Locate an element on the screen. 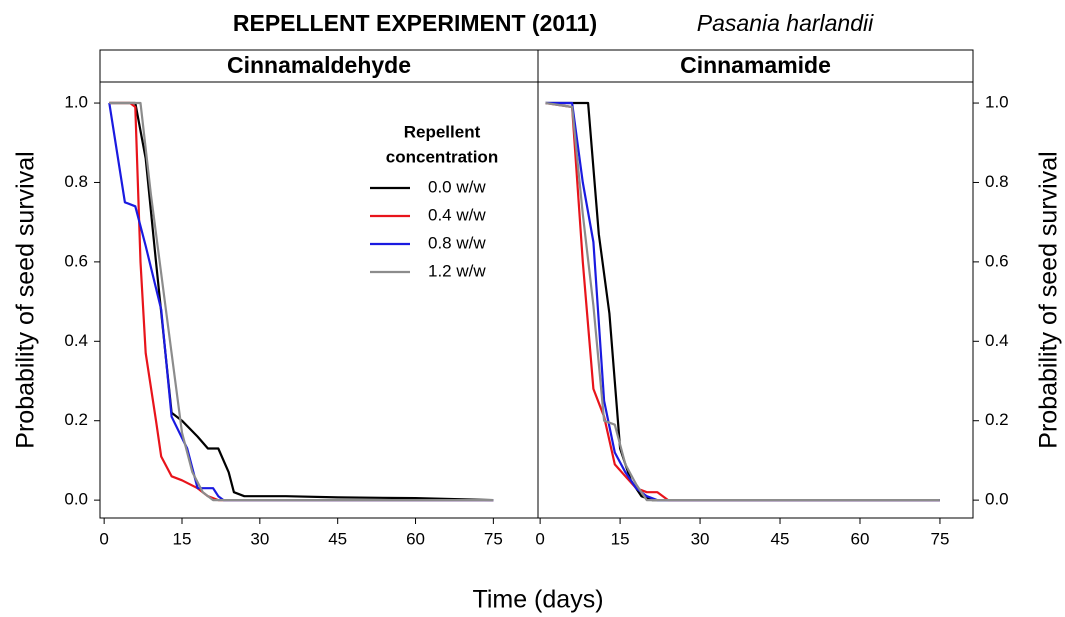 Image resolution: width=1065 pixels, height=617 pixels. legend-label: 1.2 w/w is located at coordinates (457, 270).